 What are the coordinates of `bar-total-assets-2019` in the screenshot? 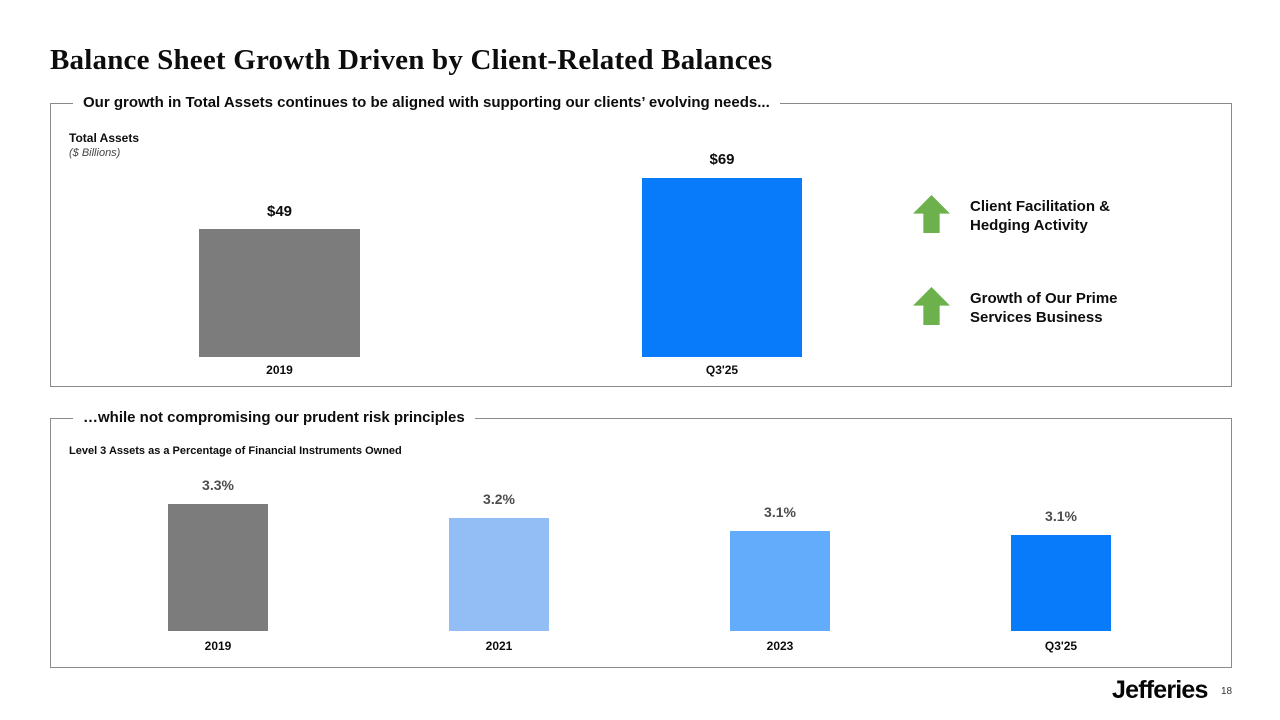 It's located at (279, 293).